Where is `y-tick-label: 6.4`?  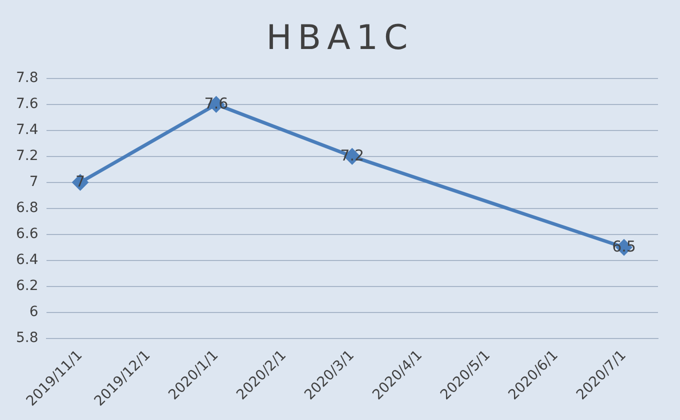
y-tick-label: 6.4 is located at coordinates (27, 260).